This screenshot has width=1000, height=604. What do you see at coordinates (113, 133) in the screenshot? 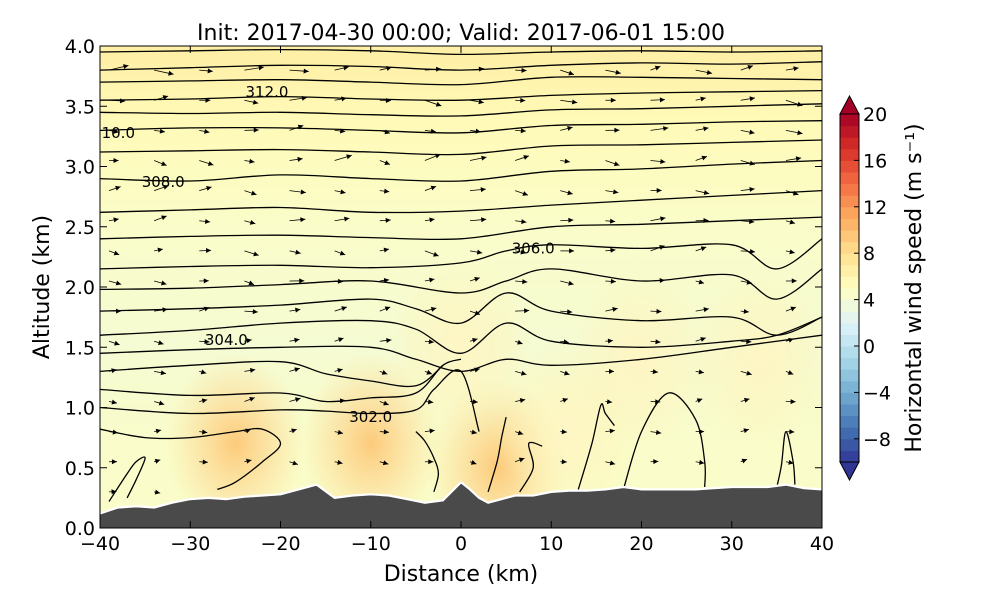
I see `isentrope-label-1: 310.0` at bounding box center [113, 133].